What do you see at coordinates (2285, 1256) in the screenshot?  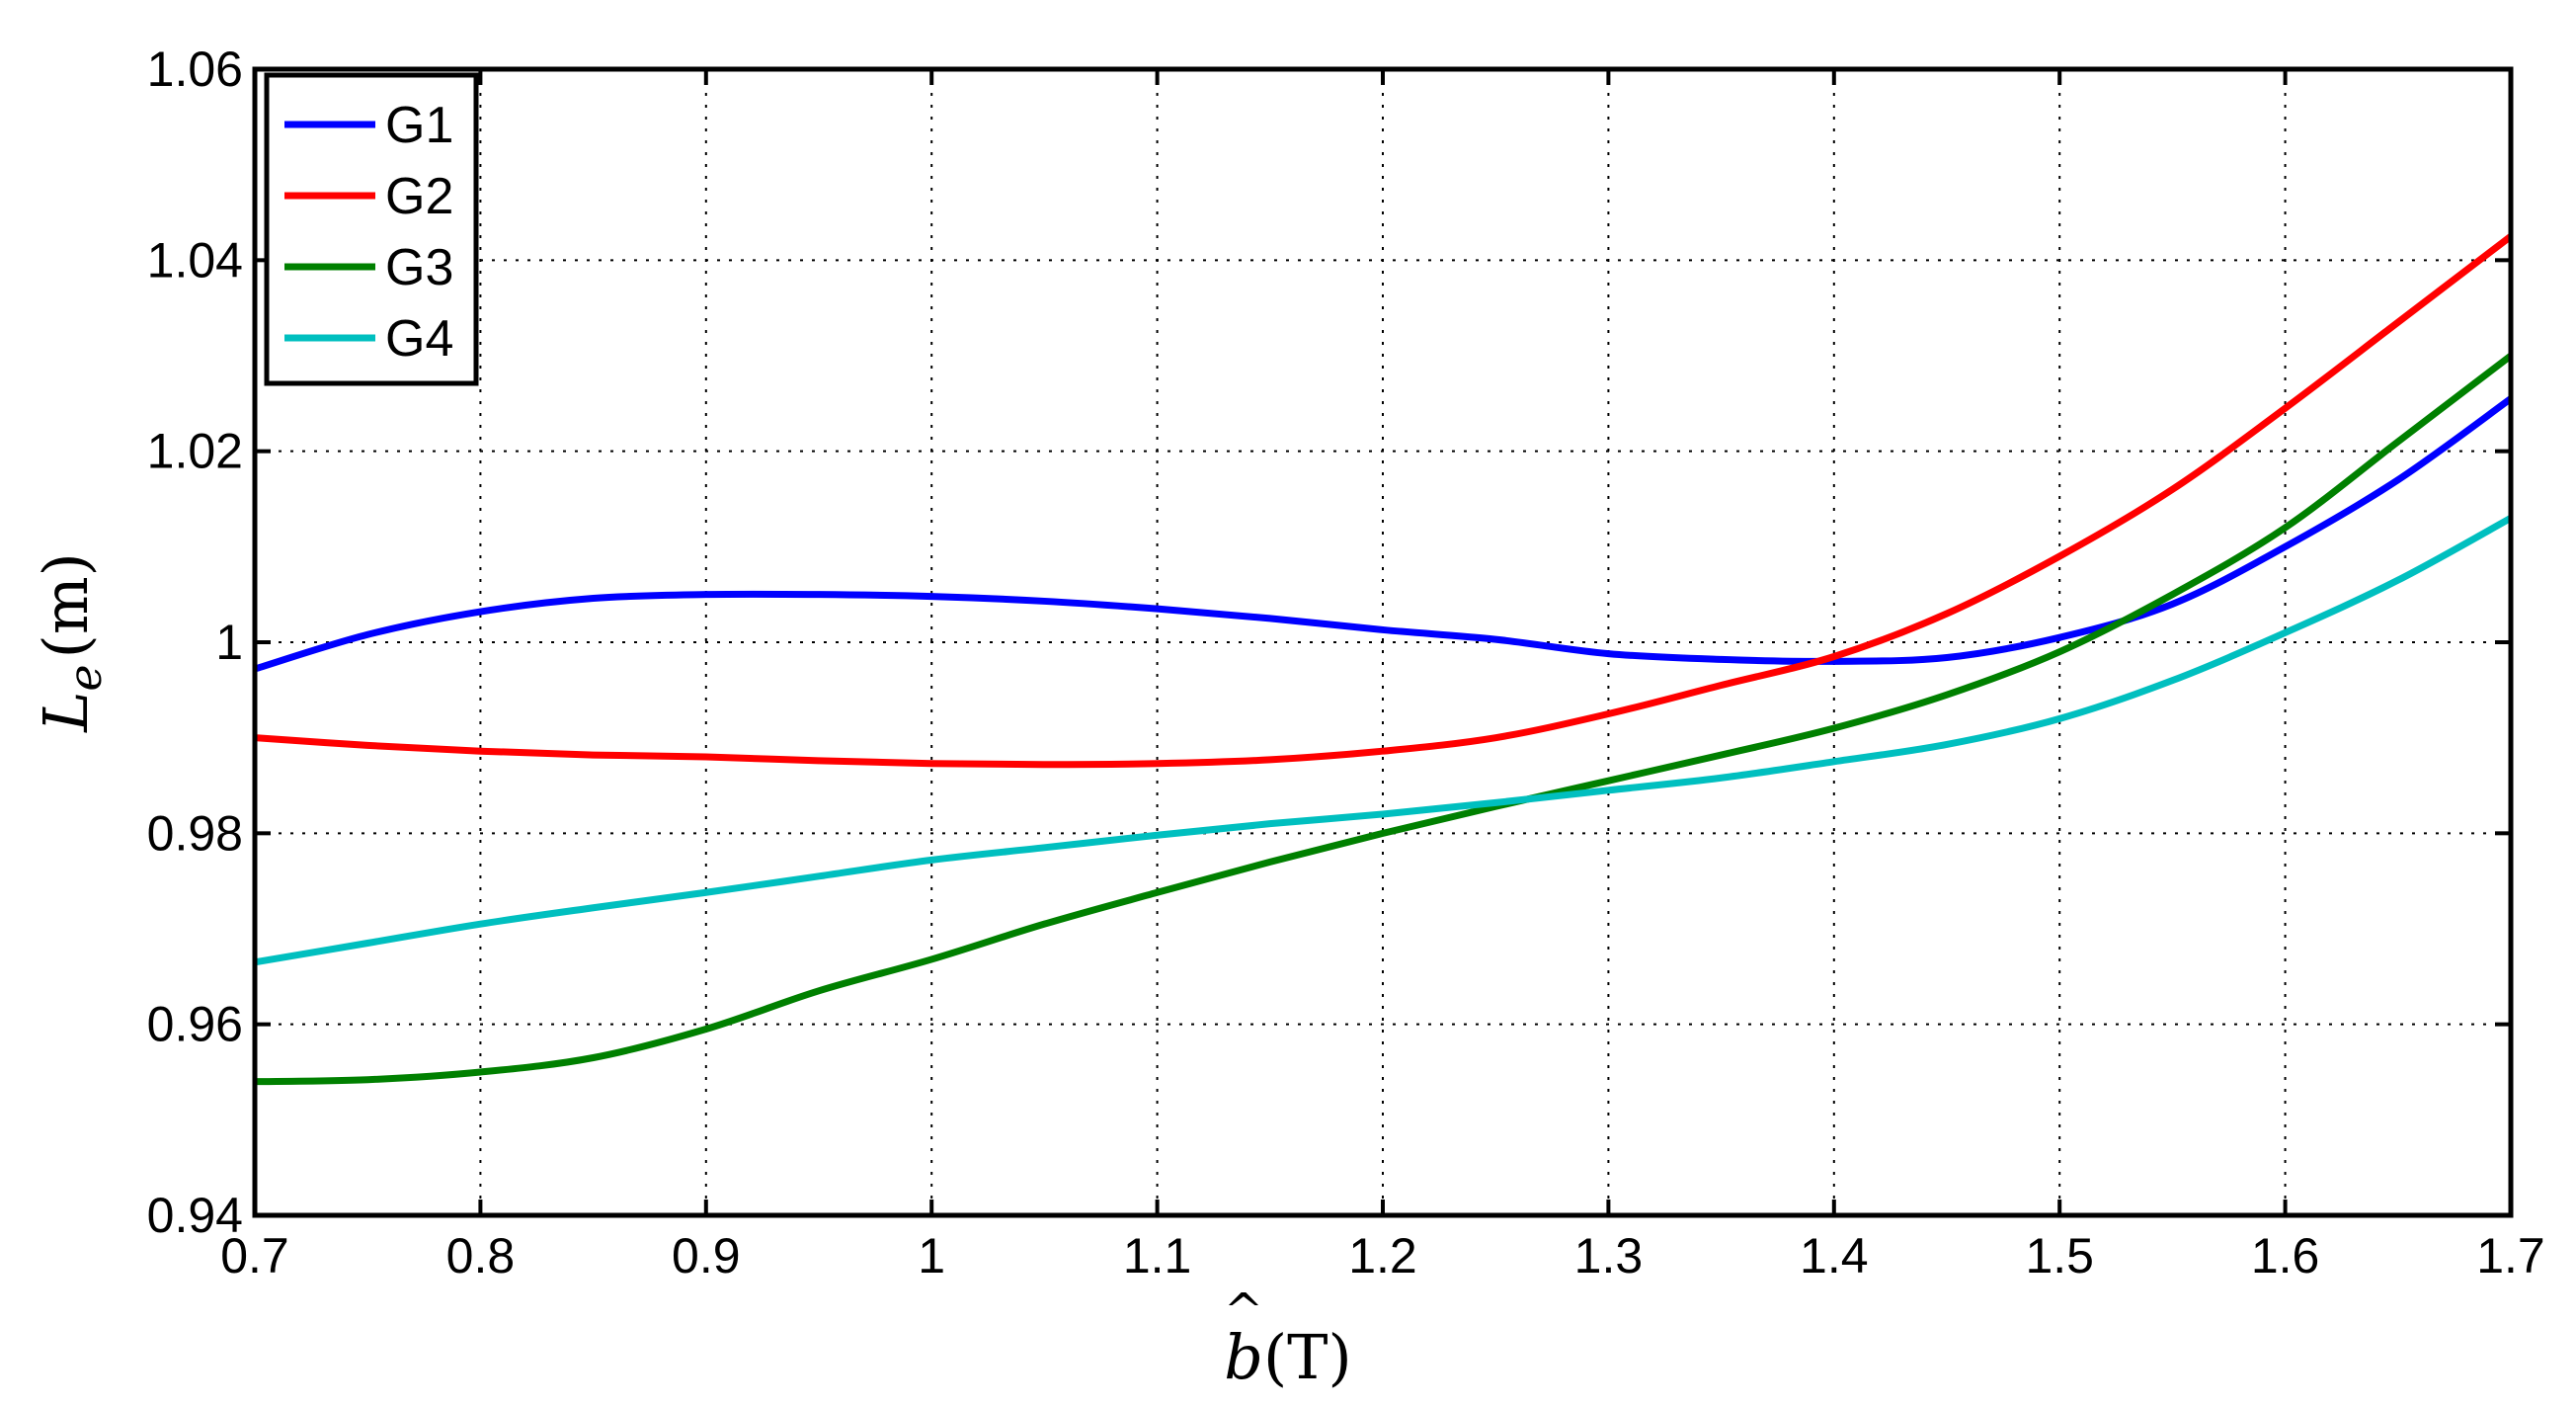 I see `x-tick-label: 1.6` at bounding box center [2285, 1256].